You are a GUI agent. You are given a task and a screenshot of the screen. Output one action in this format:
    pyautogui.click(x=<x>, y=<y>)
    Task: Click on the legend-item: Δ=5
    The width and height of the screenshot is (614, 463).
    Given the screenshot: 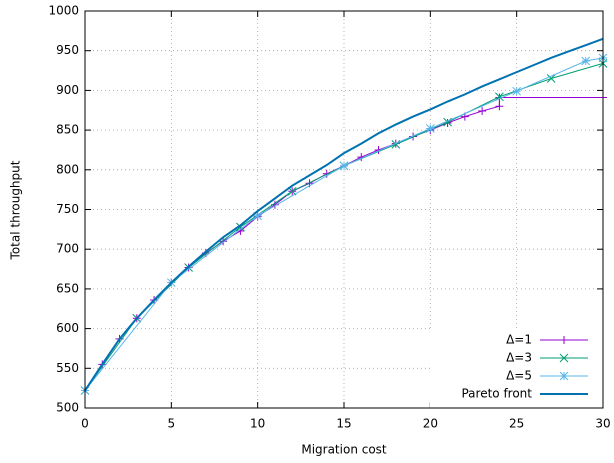 What is the action you would take?
    pyautogui.click(x=547, y=376)
    